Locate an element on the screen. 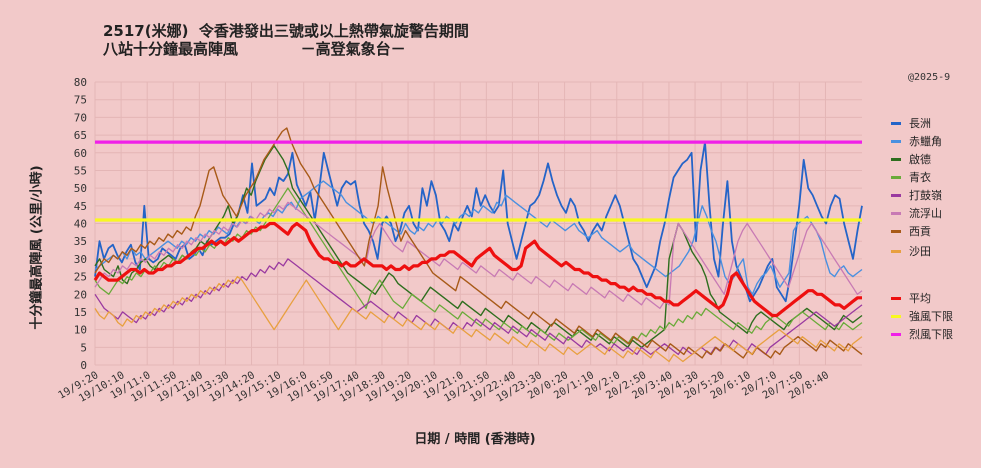 This screenshot has height=468, width=981. legend-item: 青衣 is located at coordinates (911, 177).